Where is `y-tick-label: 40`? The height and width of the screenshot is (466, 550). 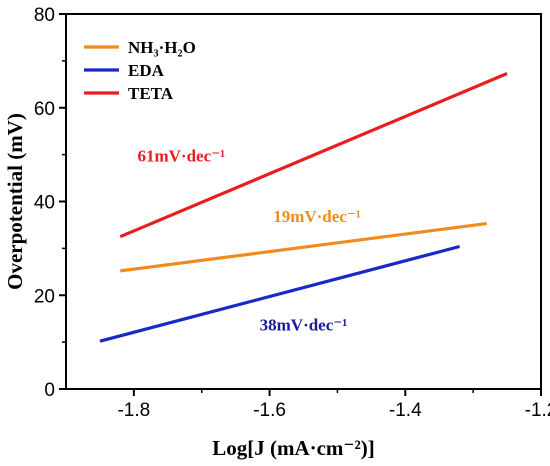
y-tick-label: 40 is located at coordinates (44, 203).